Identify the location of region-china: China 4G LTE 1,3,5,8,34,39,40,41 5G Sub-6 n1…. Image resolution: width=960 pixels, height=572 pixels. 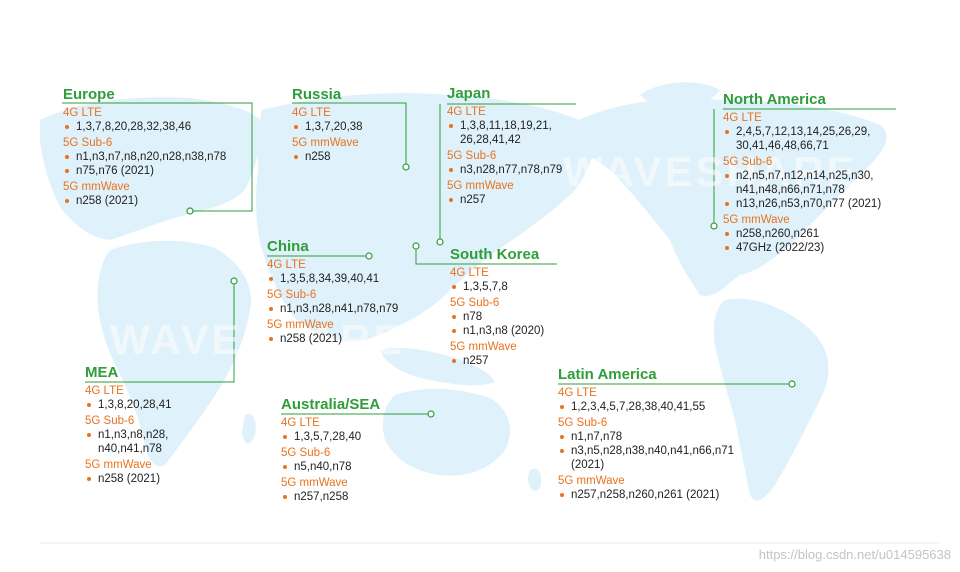
(332, 292).